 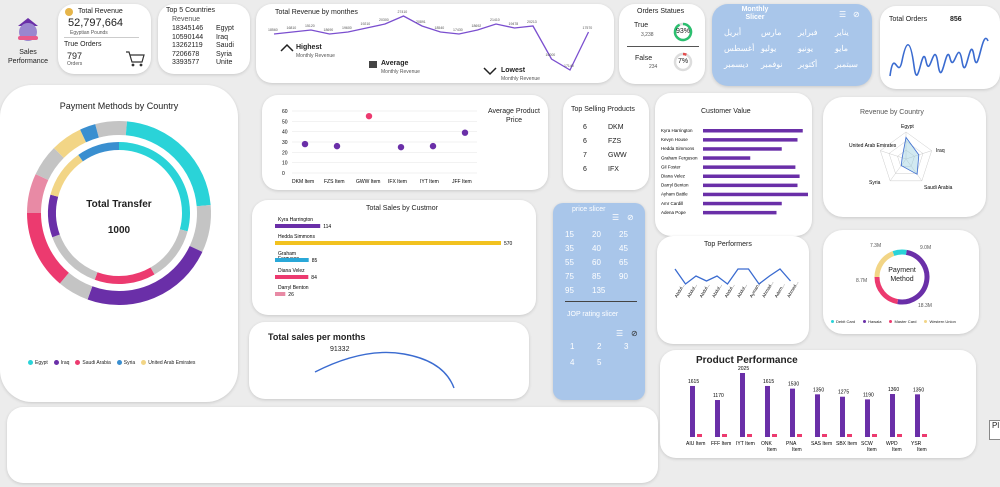 I want to click on top-selling-title: Top Selling Products, so click(x=603, y=109).